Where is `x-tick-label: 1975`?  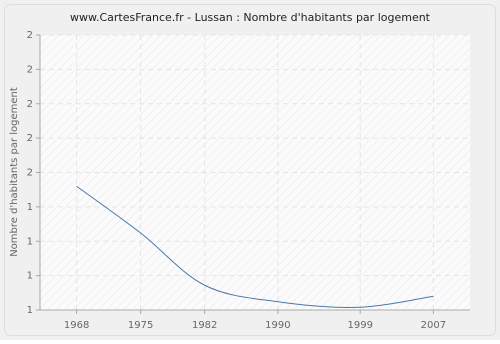 x-tick-label: 1975 is located at coordinates (140, 325).